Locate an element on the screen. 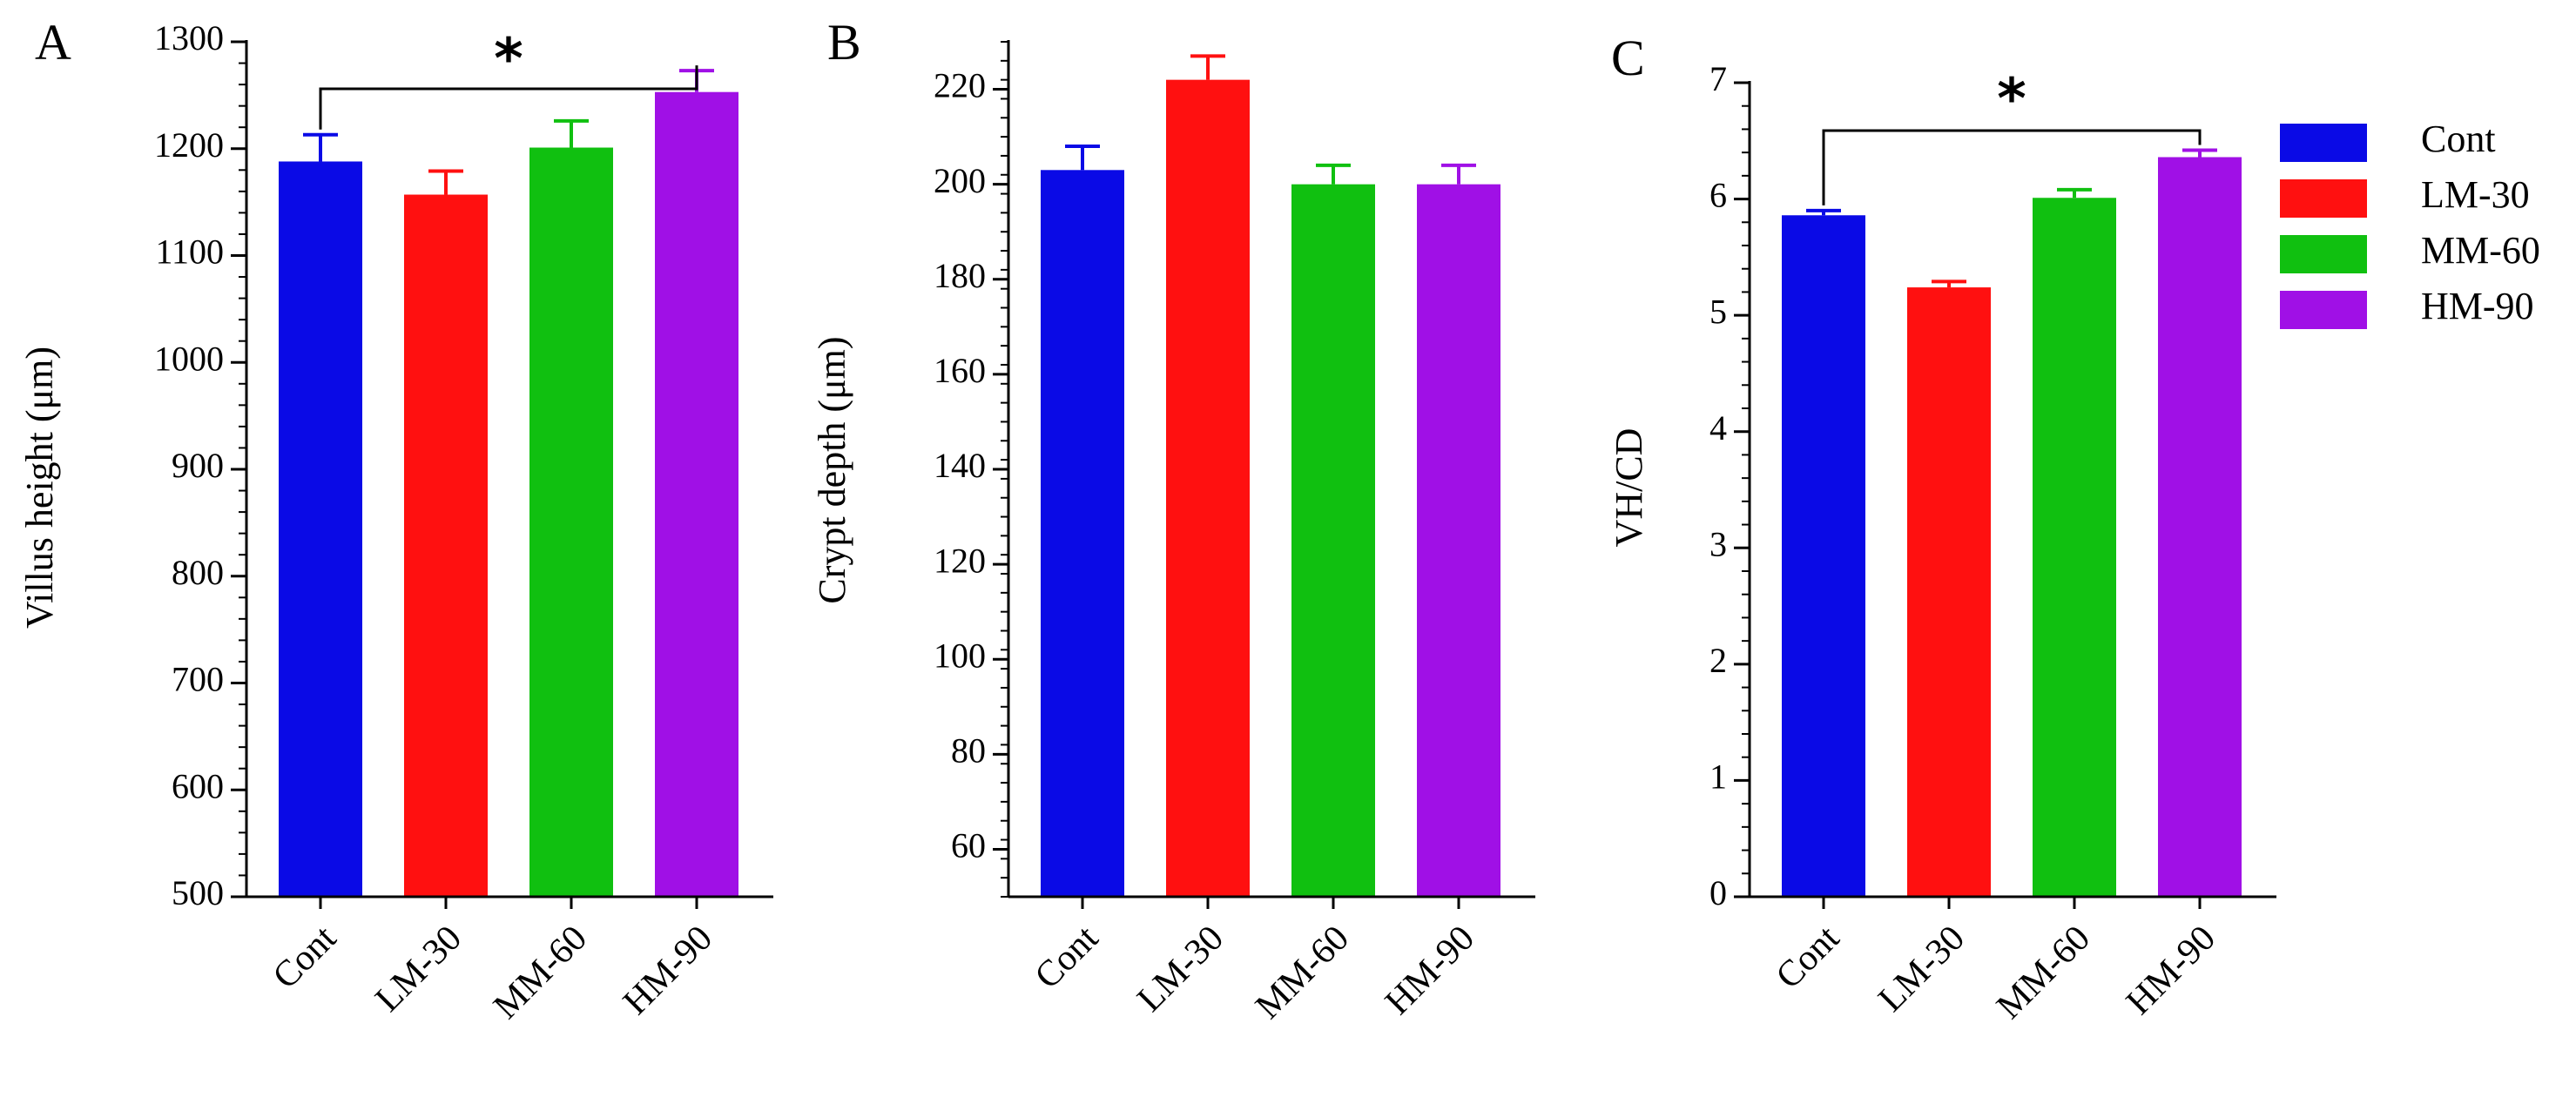 This screenshot has height=1097, width=2576. y-tick-label: 1300 is located at coordinates (189, 37).